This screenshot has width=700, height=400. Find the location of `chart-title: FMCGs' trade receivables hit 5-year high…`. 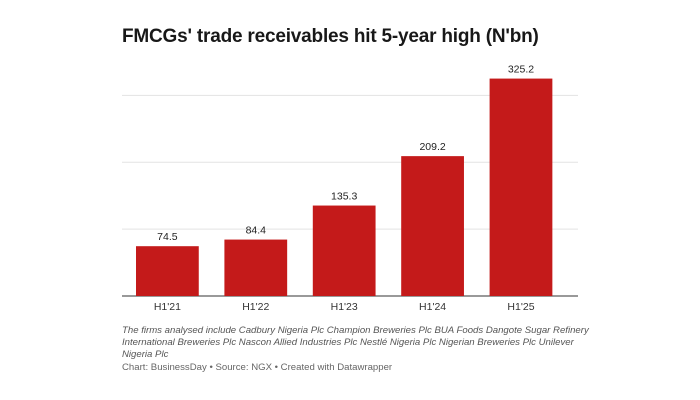

chart-title: FMCGs' trade receivables hit 5-year high… is located at coordinates (330, 36).